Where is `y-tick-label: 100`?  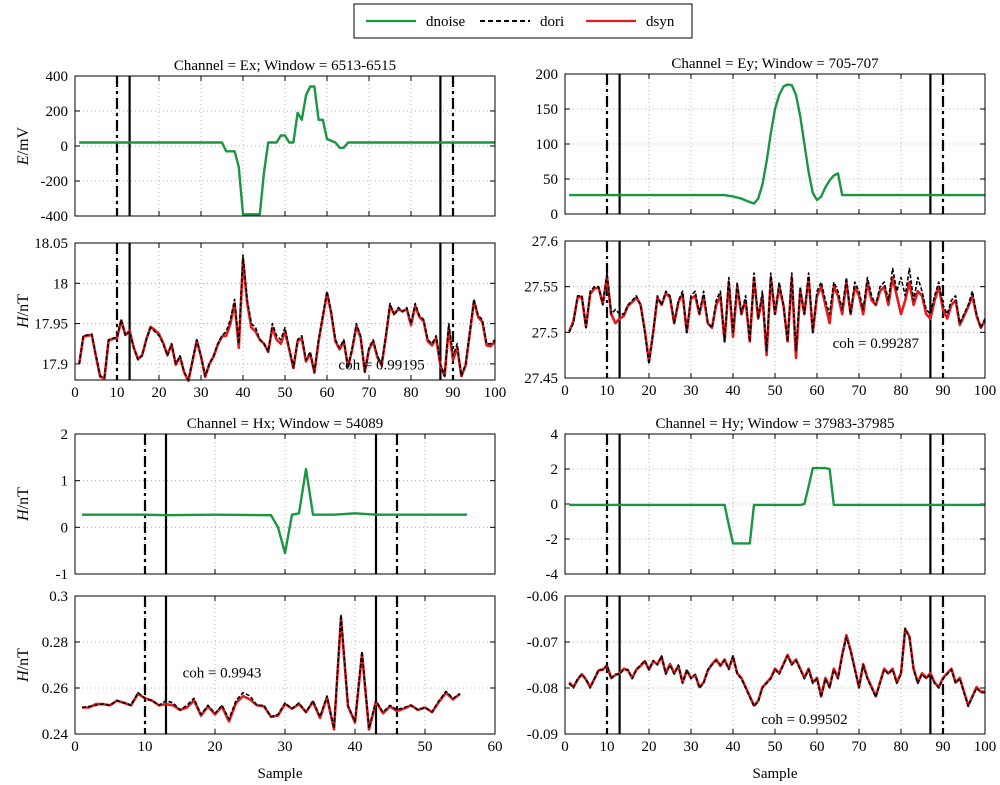
y-tick-label: 100 is located at coordinates (547, 145).